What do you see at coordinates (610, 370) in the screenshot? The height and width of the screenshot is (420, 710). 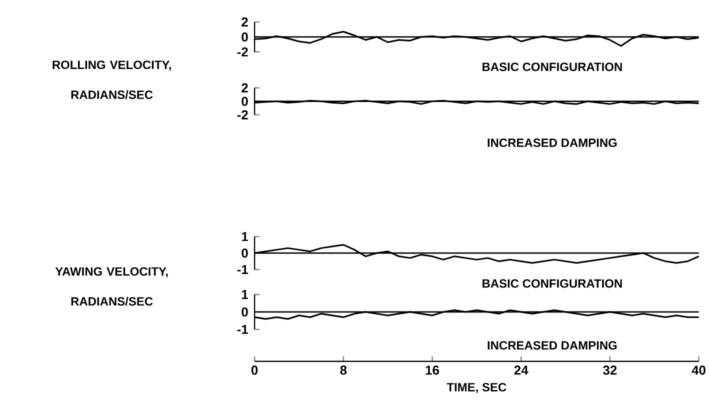 I see `x-tick-label: 32` at bounding box center [610, 370].